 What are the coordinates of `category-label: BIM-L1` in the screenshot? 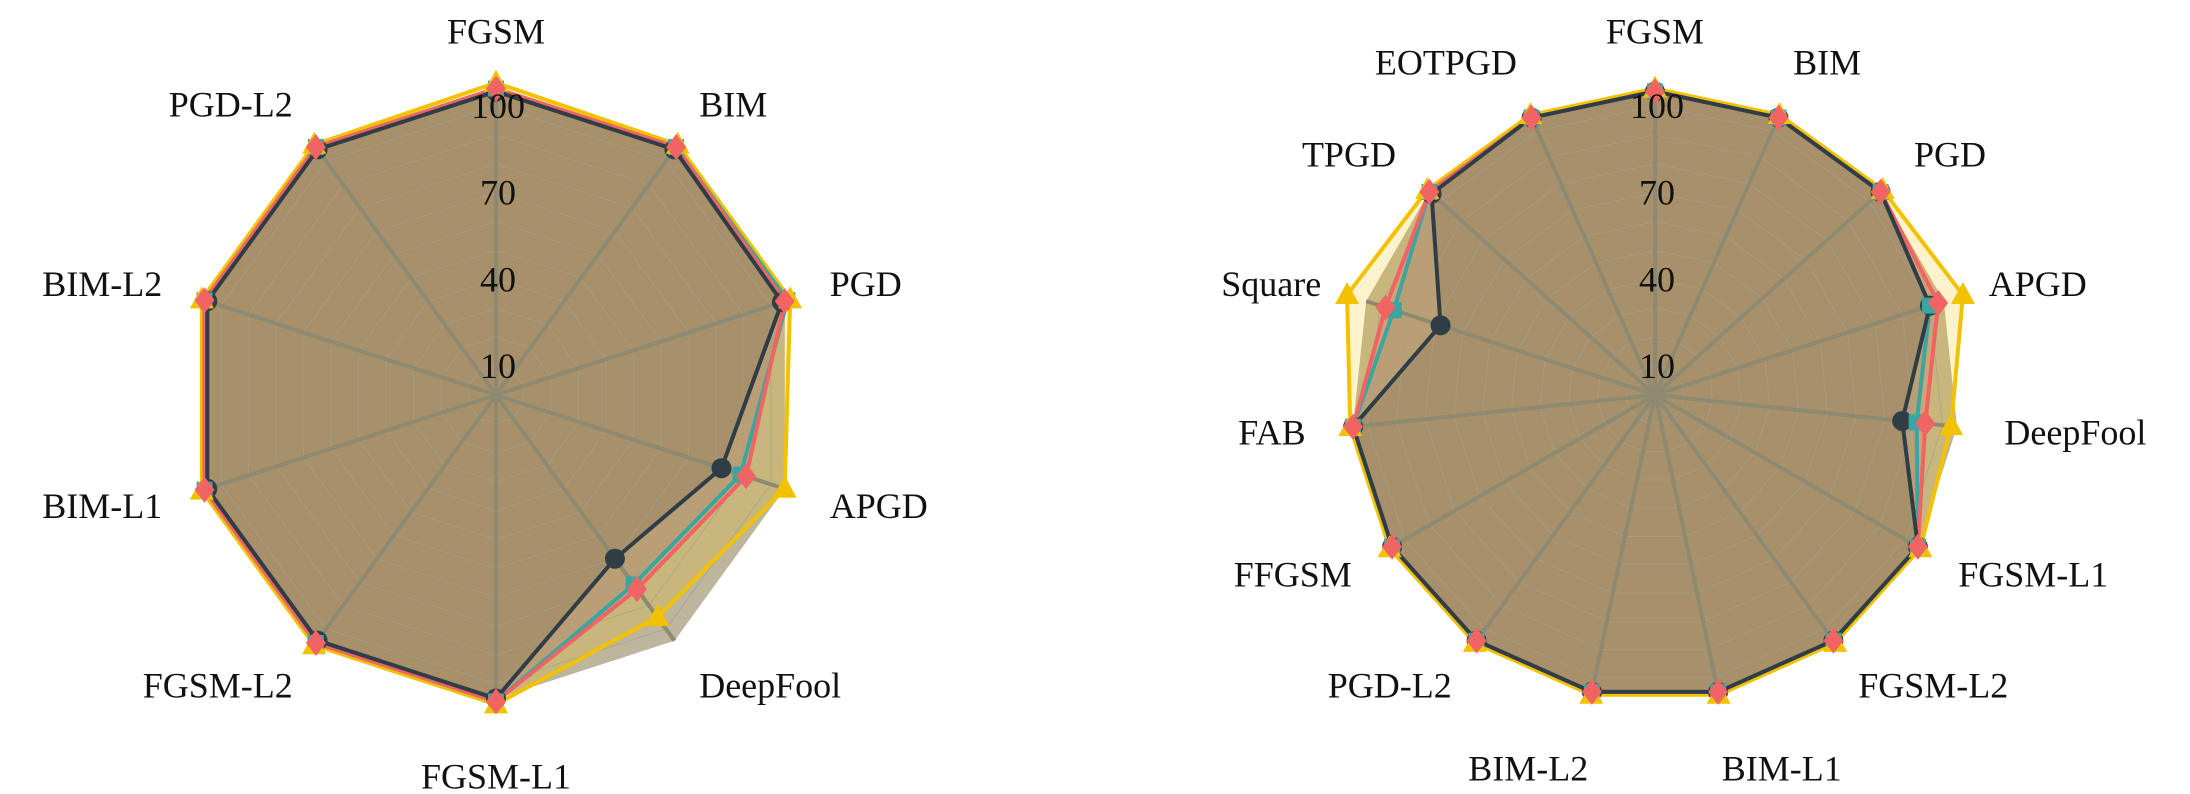 It's located at (1782, 768).